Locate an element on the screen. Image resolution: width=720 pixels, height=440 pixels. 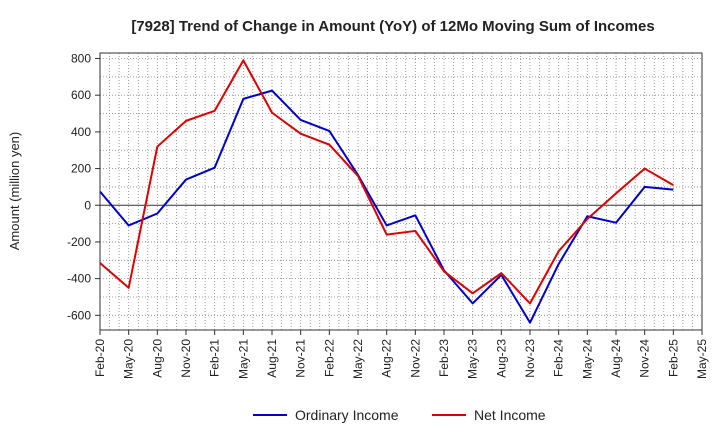
y-tick-label: 600 is located at coordinates (81, 95).